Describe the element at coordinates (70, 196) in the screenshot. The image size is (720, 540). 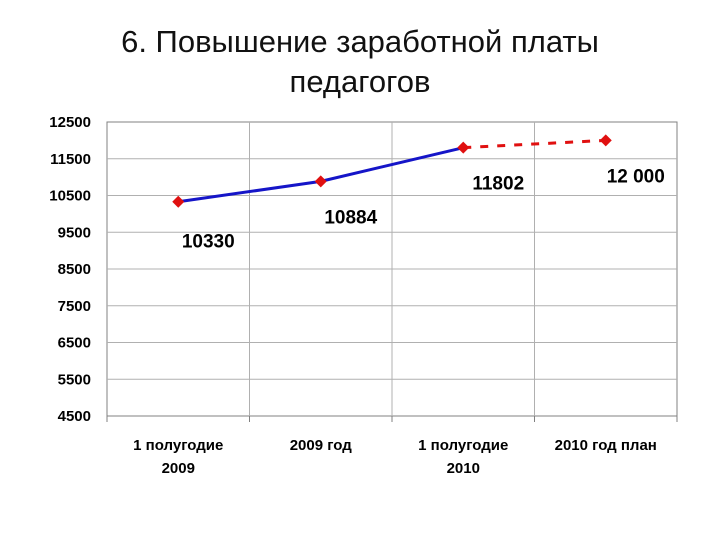
I see `y-tick-label: 10500` at that location.